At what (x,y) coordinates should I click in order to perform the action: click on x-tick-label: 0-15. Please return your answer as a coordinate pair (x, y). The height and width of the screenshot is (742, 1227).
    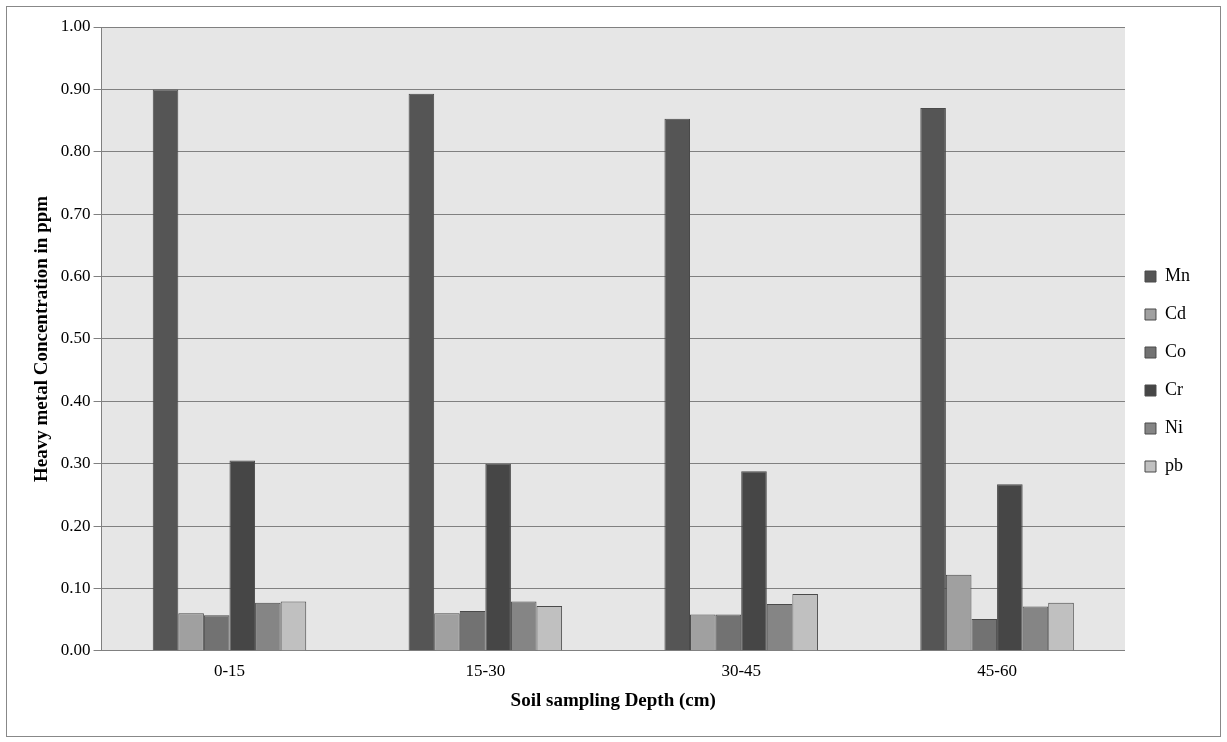
    Looking at the image, I should click on (229, 671).